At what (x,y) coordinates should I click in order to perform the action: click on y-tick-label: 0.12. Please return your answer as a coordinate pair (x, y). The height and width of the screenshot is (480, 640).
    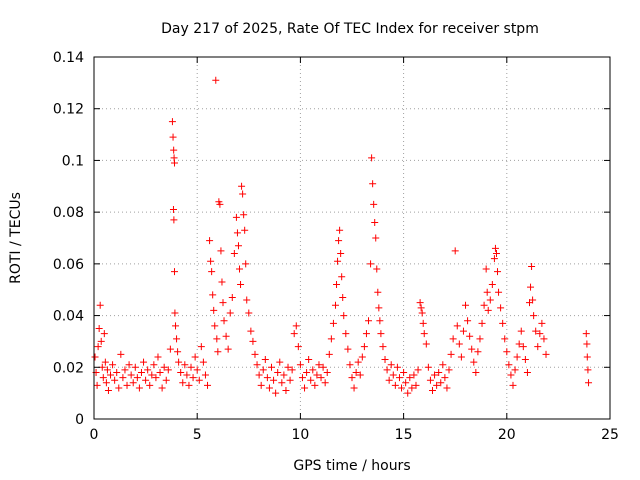
    Looking at the image, I should click on (68, 110).